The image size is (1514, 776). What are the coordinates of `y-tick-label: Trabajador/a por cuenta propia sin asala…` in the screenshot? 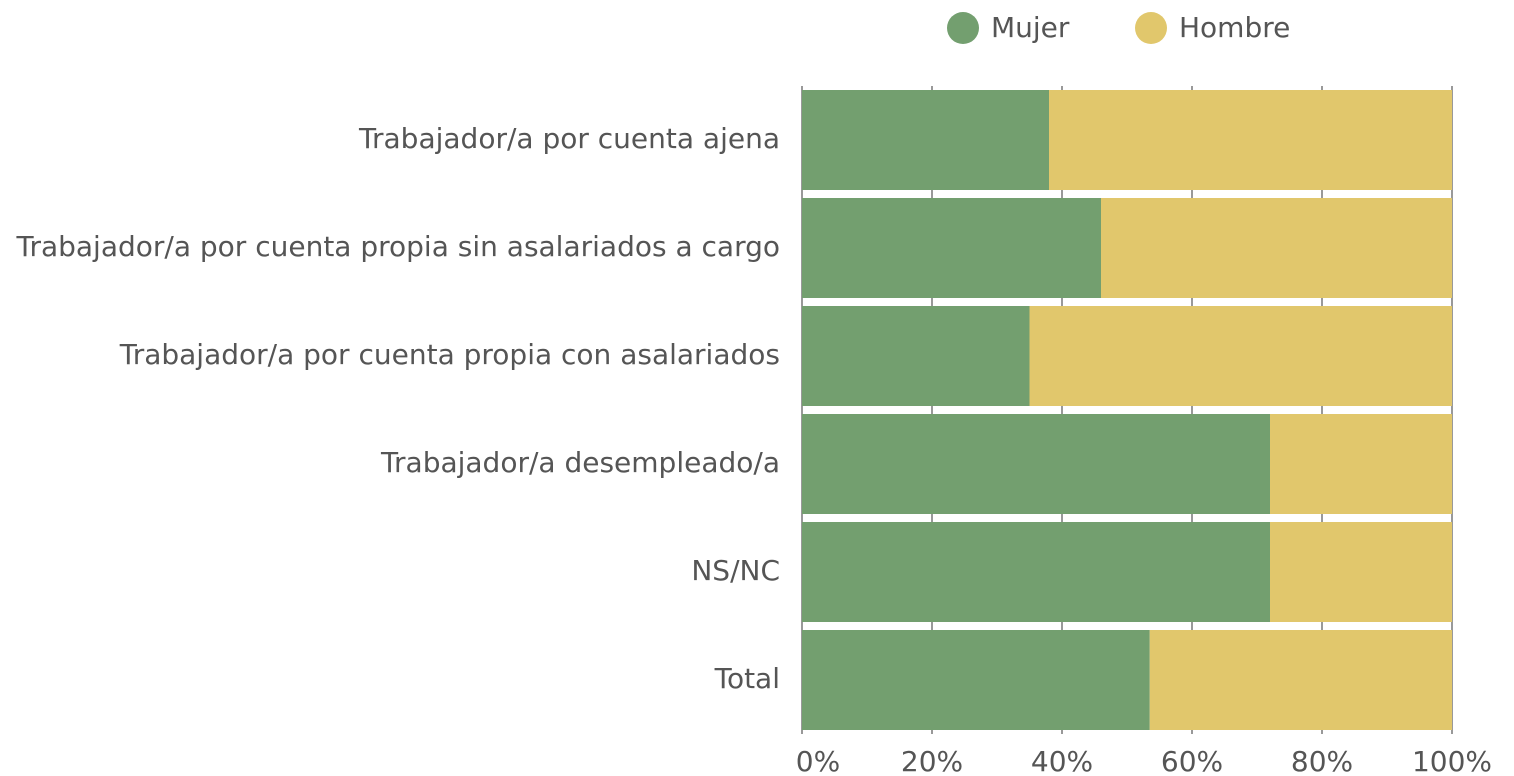 It's located at (397, 246).